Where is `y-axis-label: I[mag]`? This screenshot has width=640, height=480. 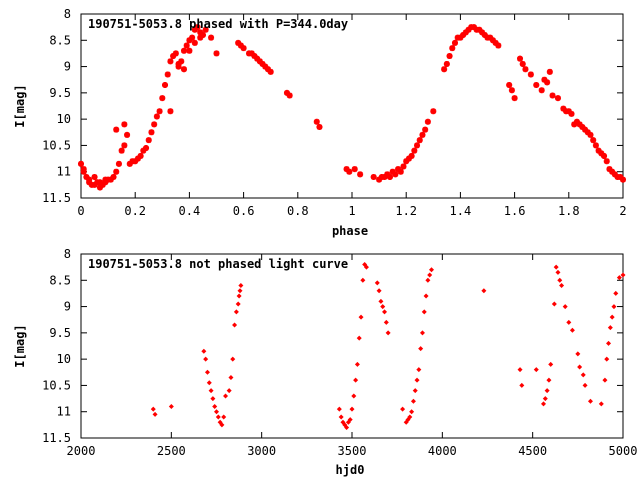
y-axis-label: I[mag] is located at coordinates (20, 345).